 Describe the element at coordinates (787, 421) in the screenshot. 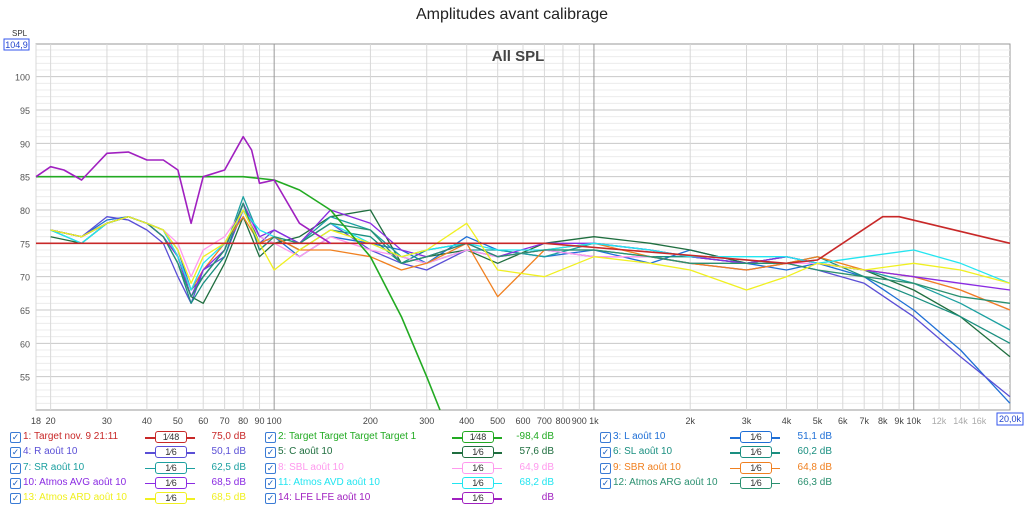

I see `x-tick-label: 4k` at that location.